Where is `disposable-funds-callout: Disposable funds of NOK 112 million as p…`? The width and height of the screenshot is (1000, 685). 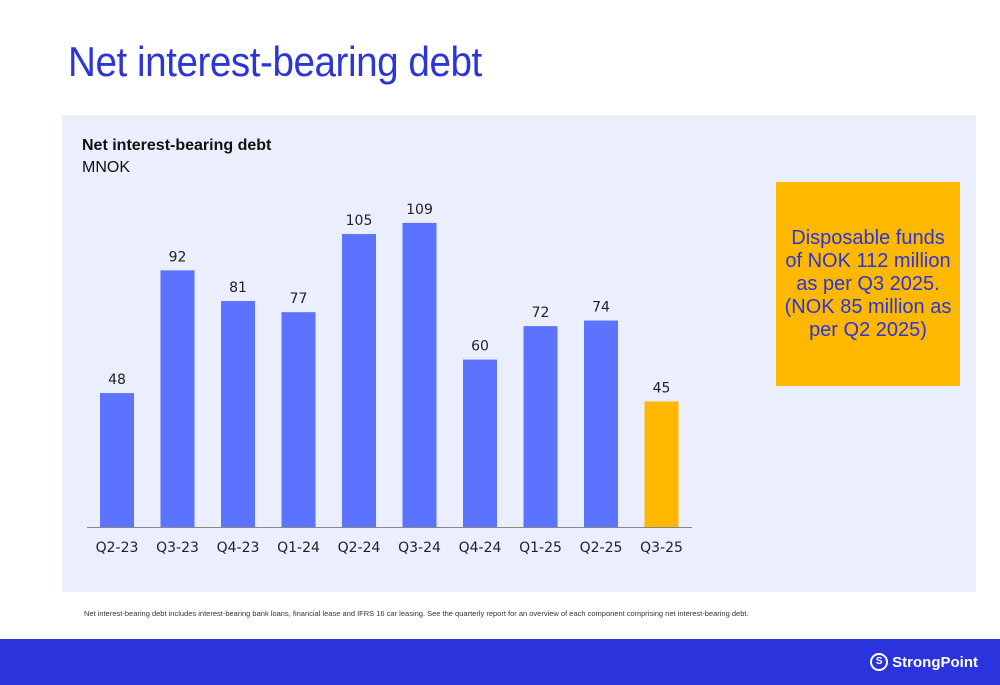
disposable-funds-callout: Disposable funds of NOK 112 million as p… is located at coordinates (868, 284).